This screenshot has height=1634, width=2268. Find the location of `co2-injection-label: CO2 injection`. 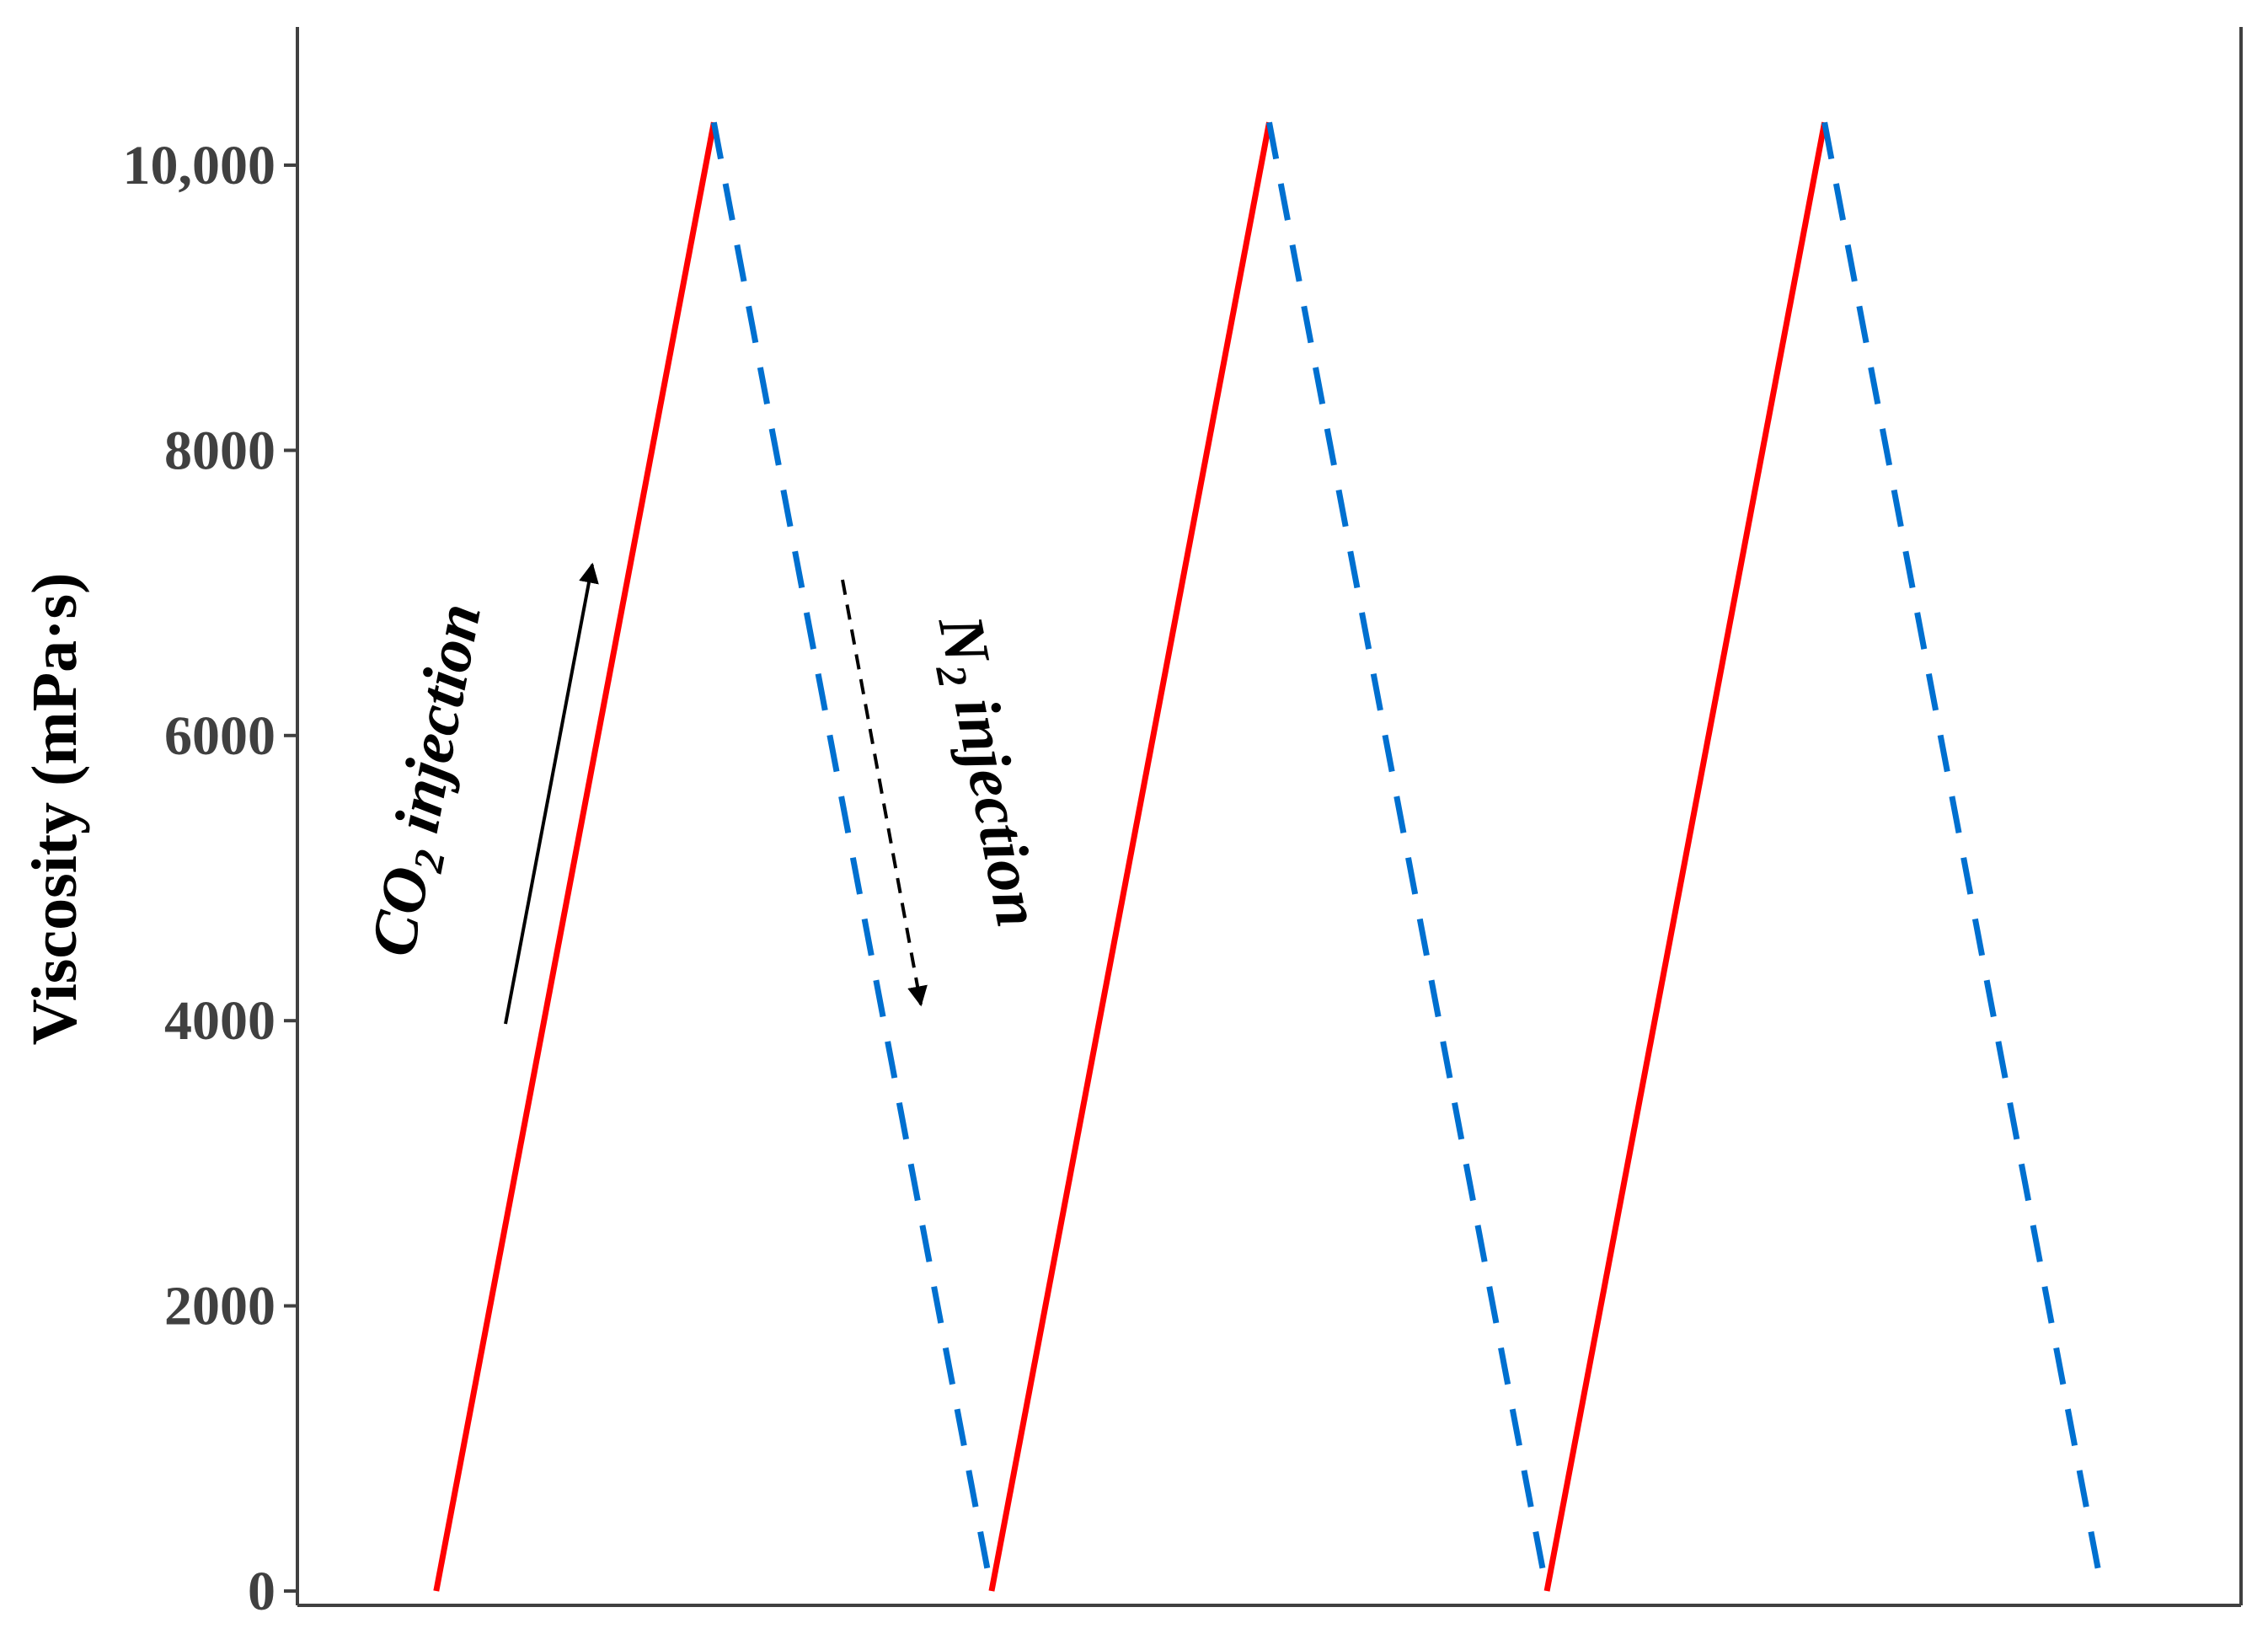

co2-injection-label: CO2 injection is located at coordinates (429, 780).